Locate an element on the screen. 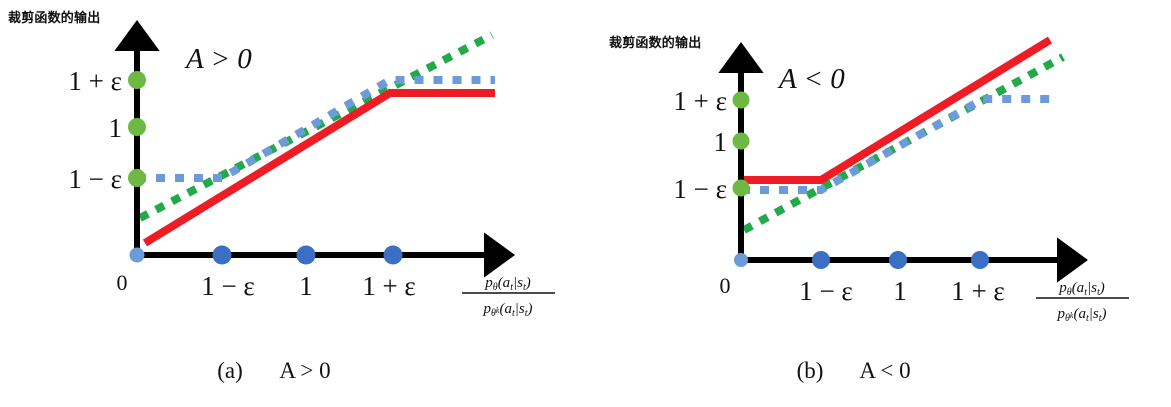  advantage-annotation: A < 0 is located at coordinates (811, 79).